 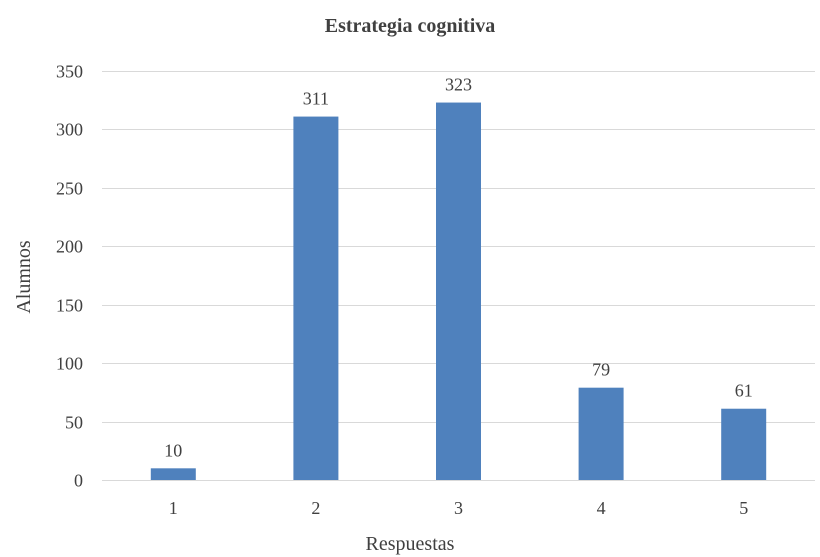 I want to click on y-tick-label: 200, so click(x=69, y=247).